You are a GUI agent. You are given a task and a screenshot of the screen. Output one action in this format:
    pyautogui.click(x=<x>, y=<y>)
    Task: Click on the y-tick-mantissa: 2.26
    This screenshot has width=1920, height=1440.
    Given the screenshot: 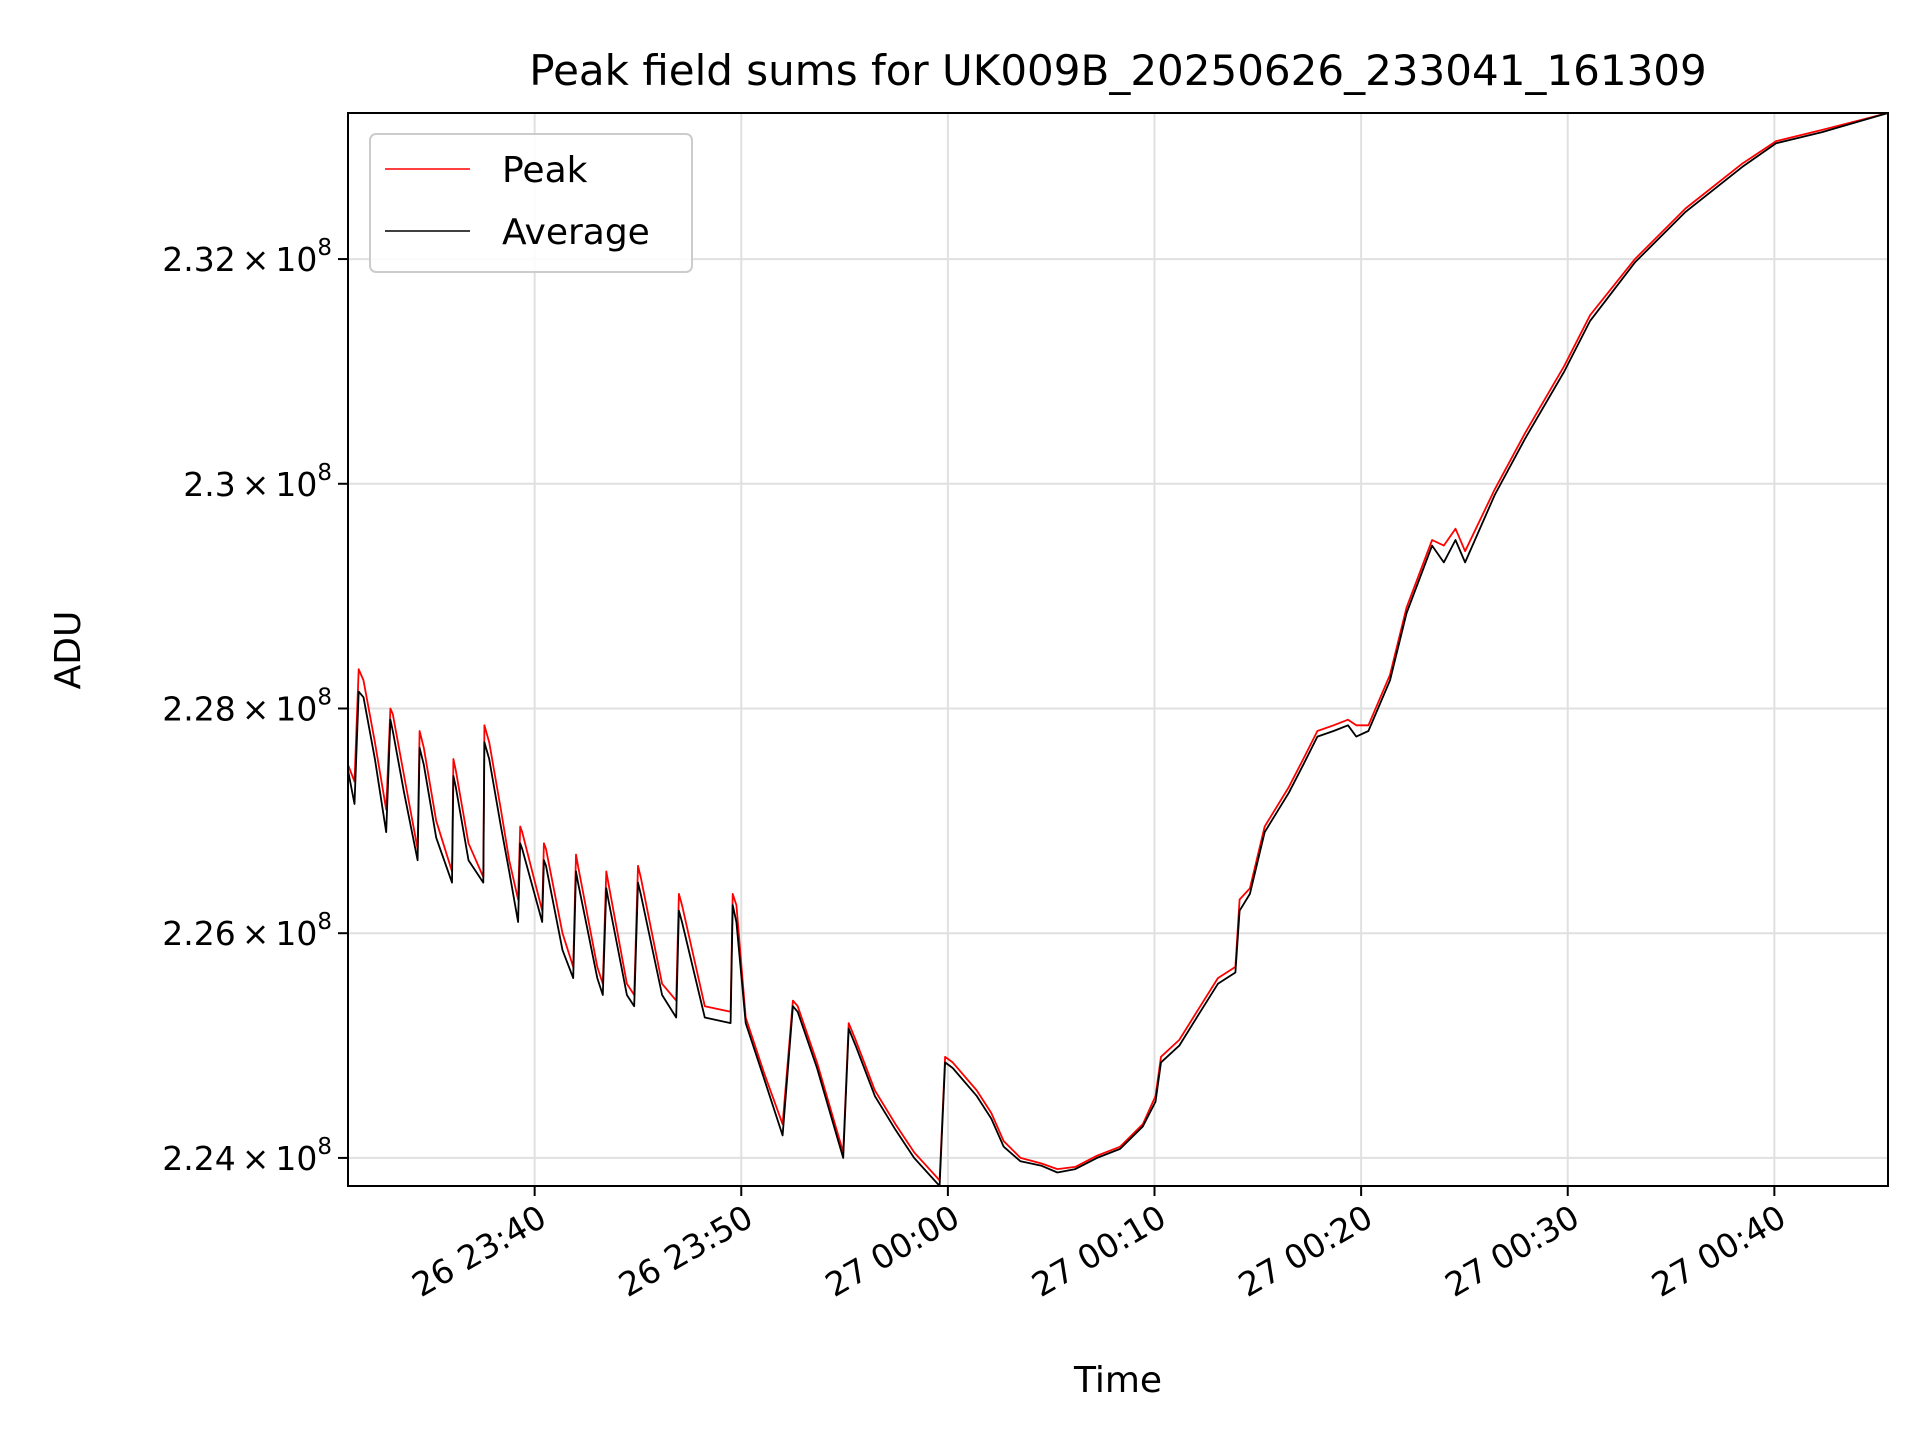 What is the action you would take?
    pyautogui.click(x=198, y=933)
    